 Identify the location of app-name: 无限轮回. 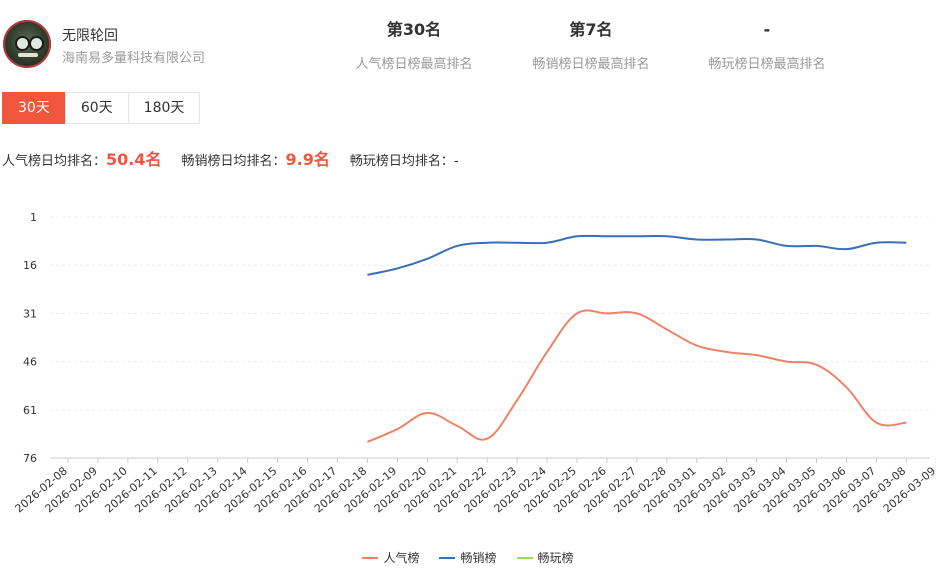
(90, 36).